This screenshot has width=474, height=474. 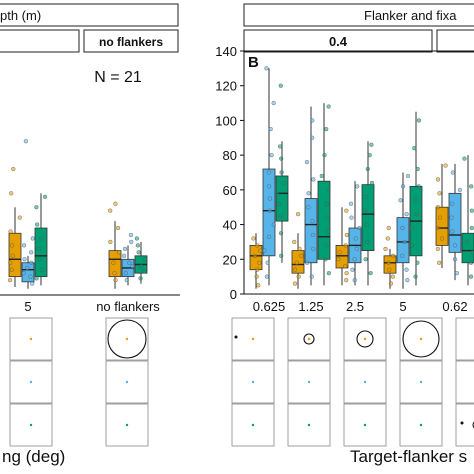 What do you see at coordinates (226, 120) in the screenshot?
I see `y-tick-label: 100` at bounding box center [226, 120].